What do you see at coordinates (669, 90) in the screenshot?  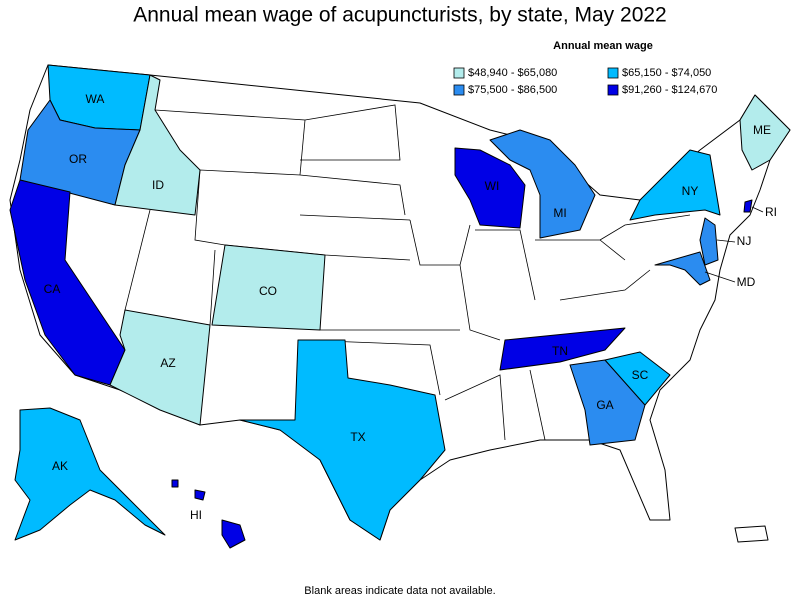 I see `legend-label: $91,260 - $124,670` at bounding box center [669, 90].